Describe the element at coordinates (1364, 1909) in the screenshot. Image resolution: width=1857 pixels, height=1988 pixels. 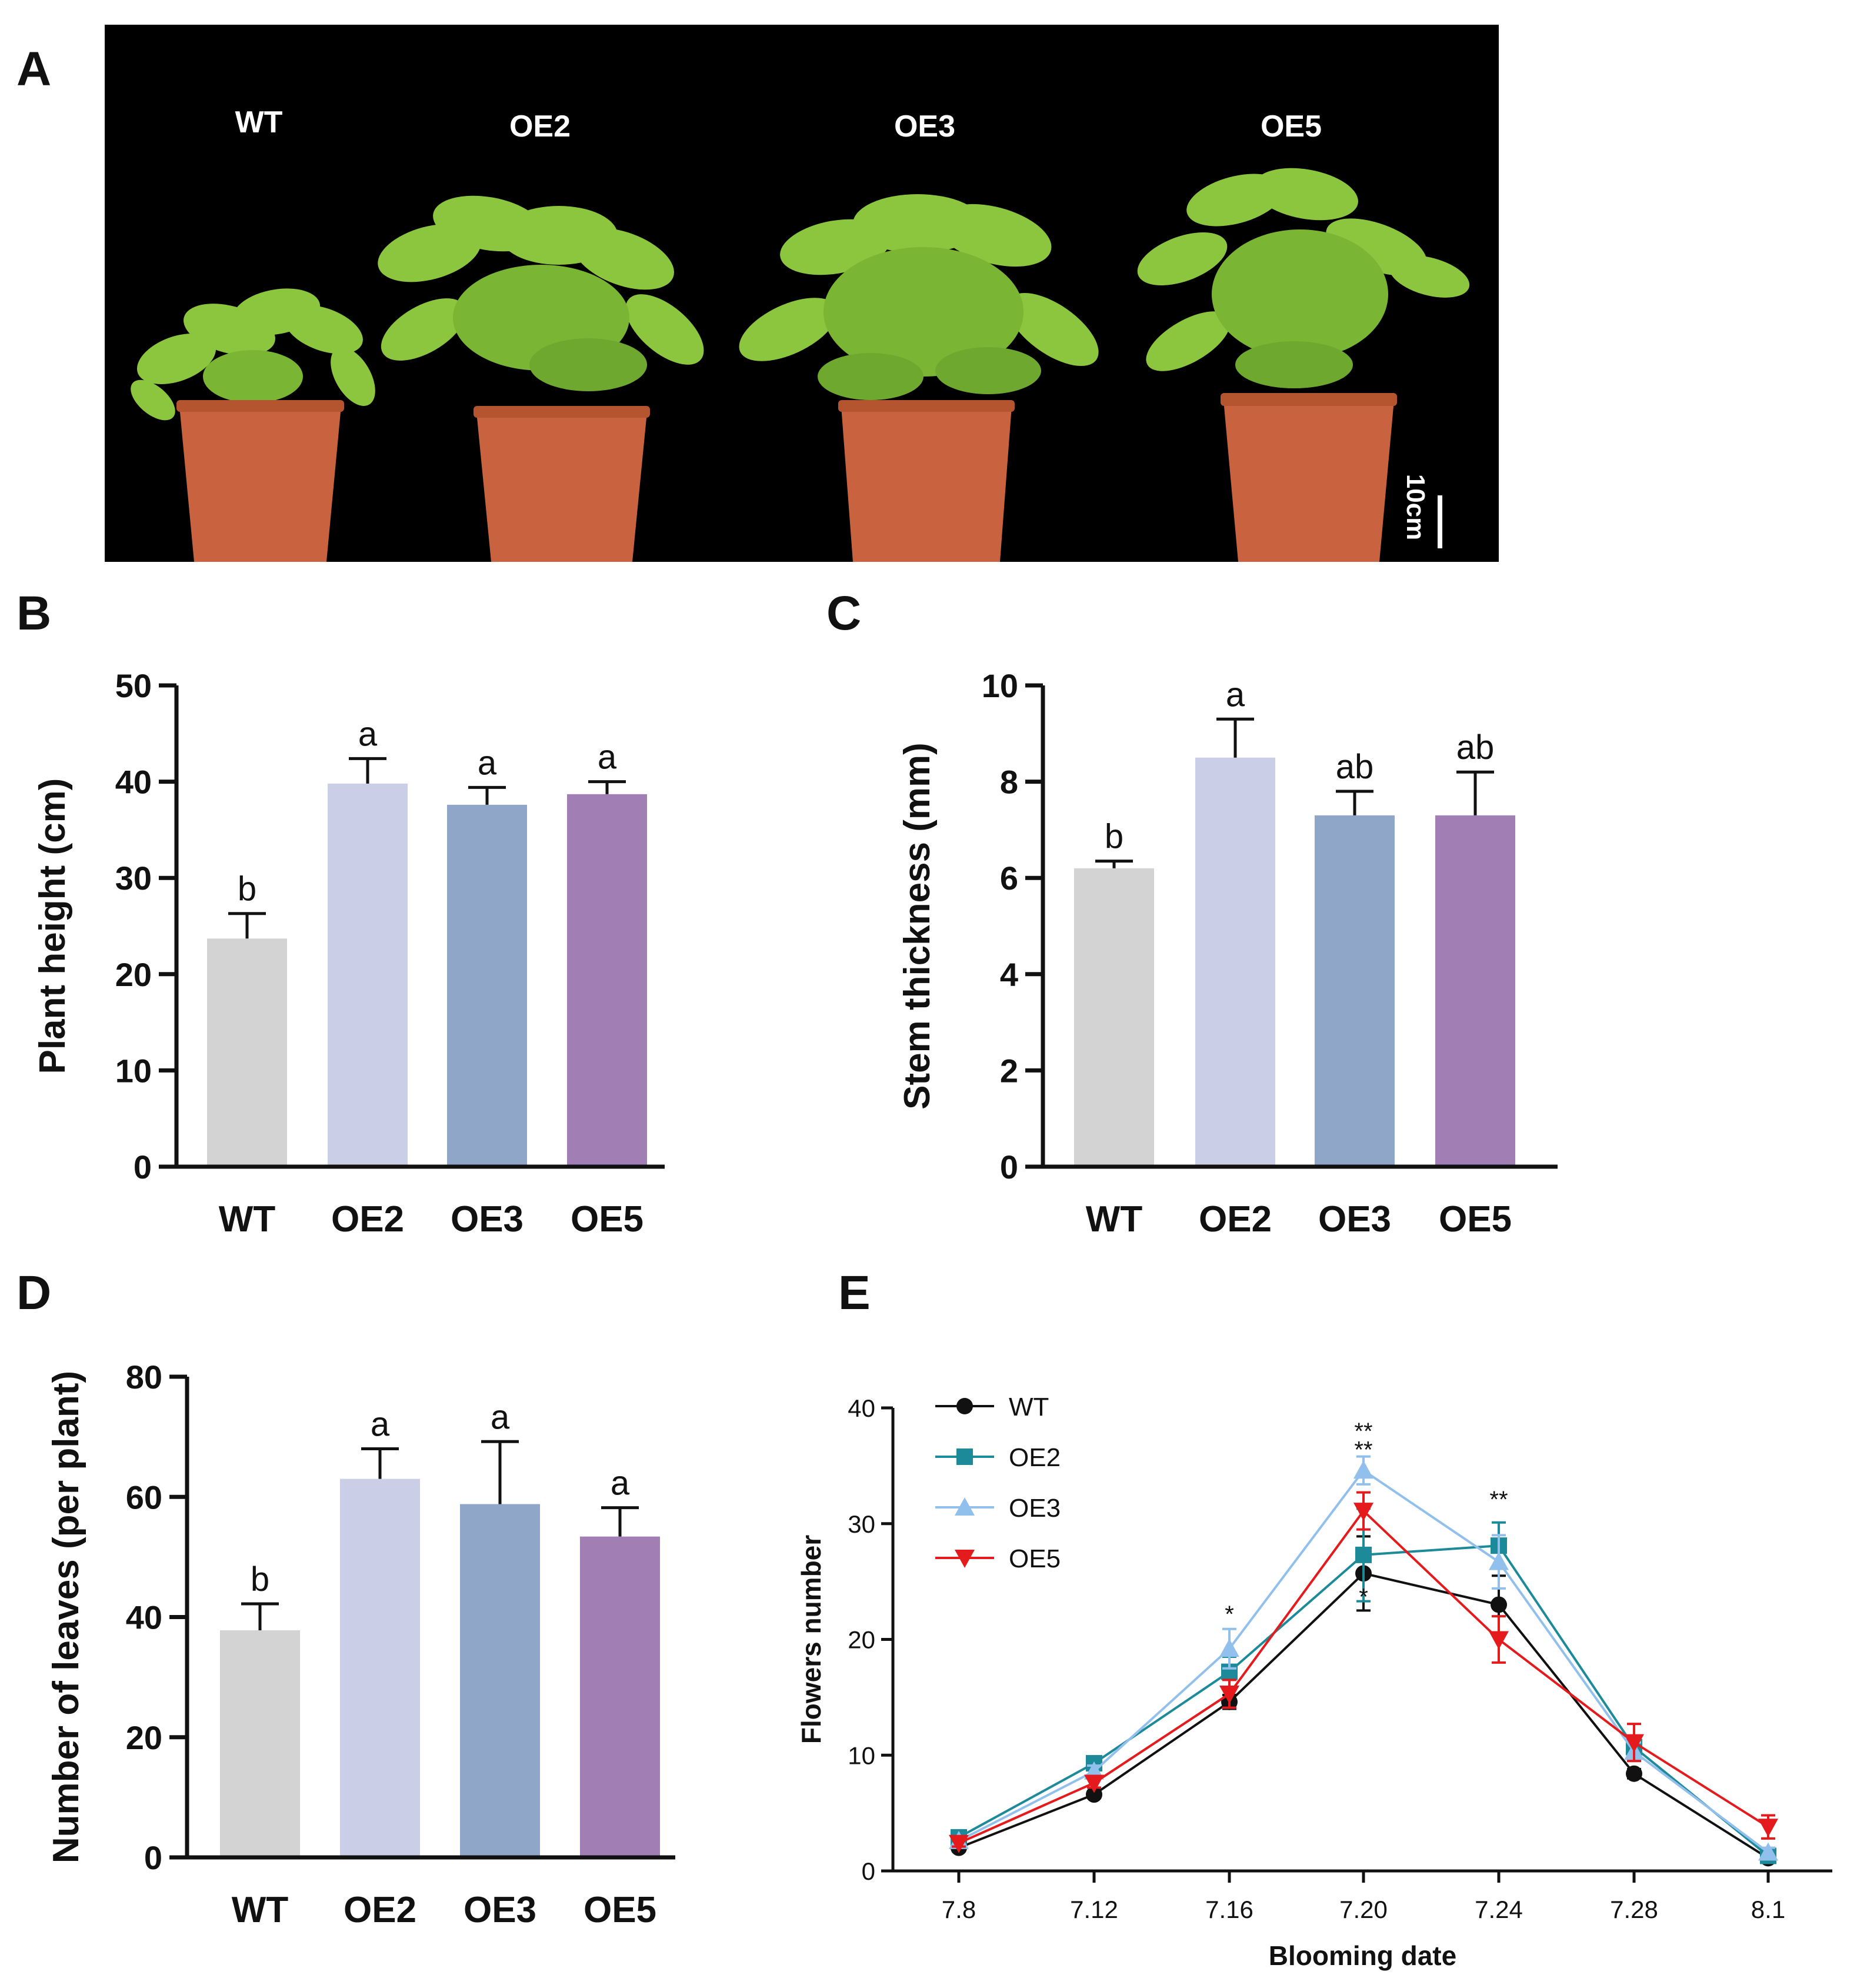
I see `x-tick-label: 7.20` at that location.